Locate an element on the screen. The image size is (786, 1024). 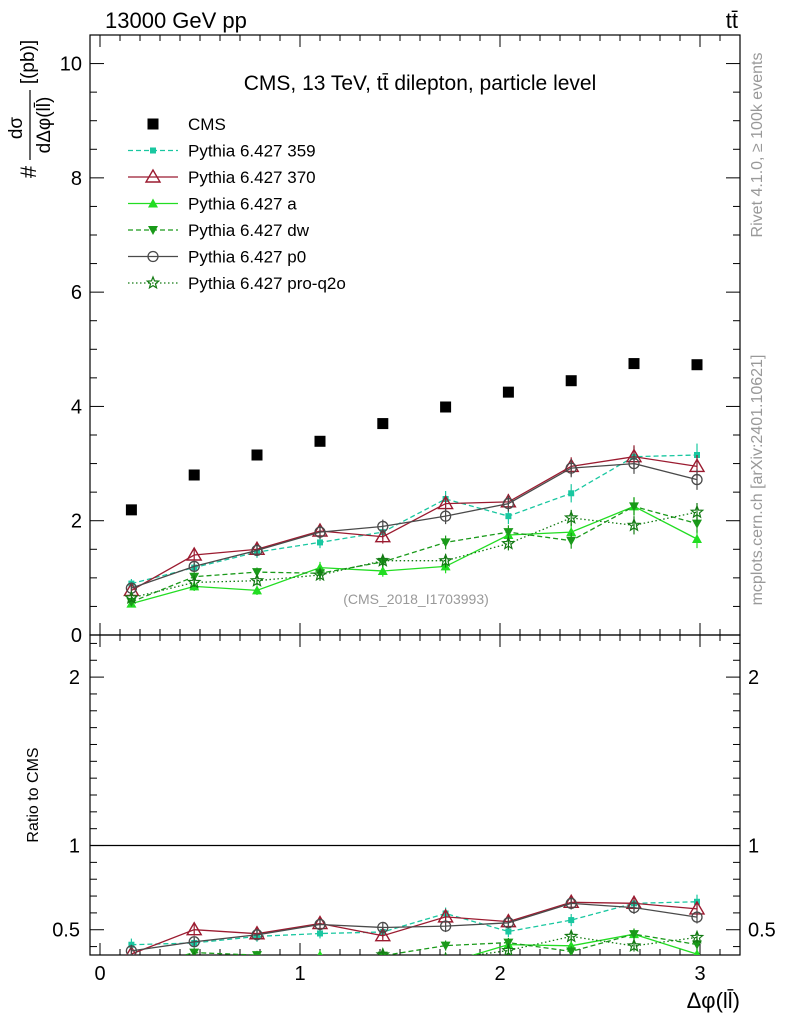
y-tick-label: 4 is located at coordinates (76, 407).